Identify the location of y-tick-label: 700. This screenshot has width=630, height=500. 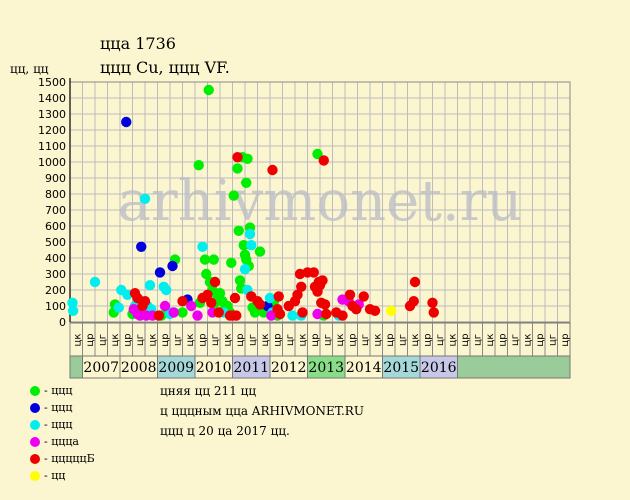
(55, 210).